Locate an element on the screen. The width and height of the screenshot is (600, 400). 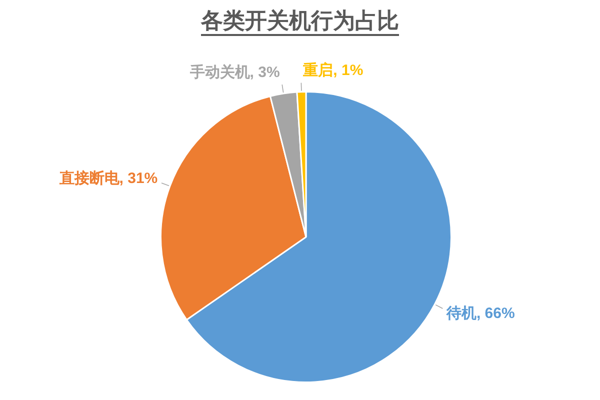
slice-label: 重启, 1% is located at coordinates (333, 69).